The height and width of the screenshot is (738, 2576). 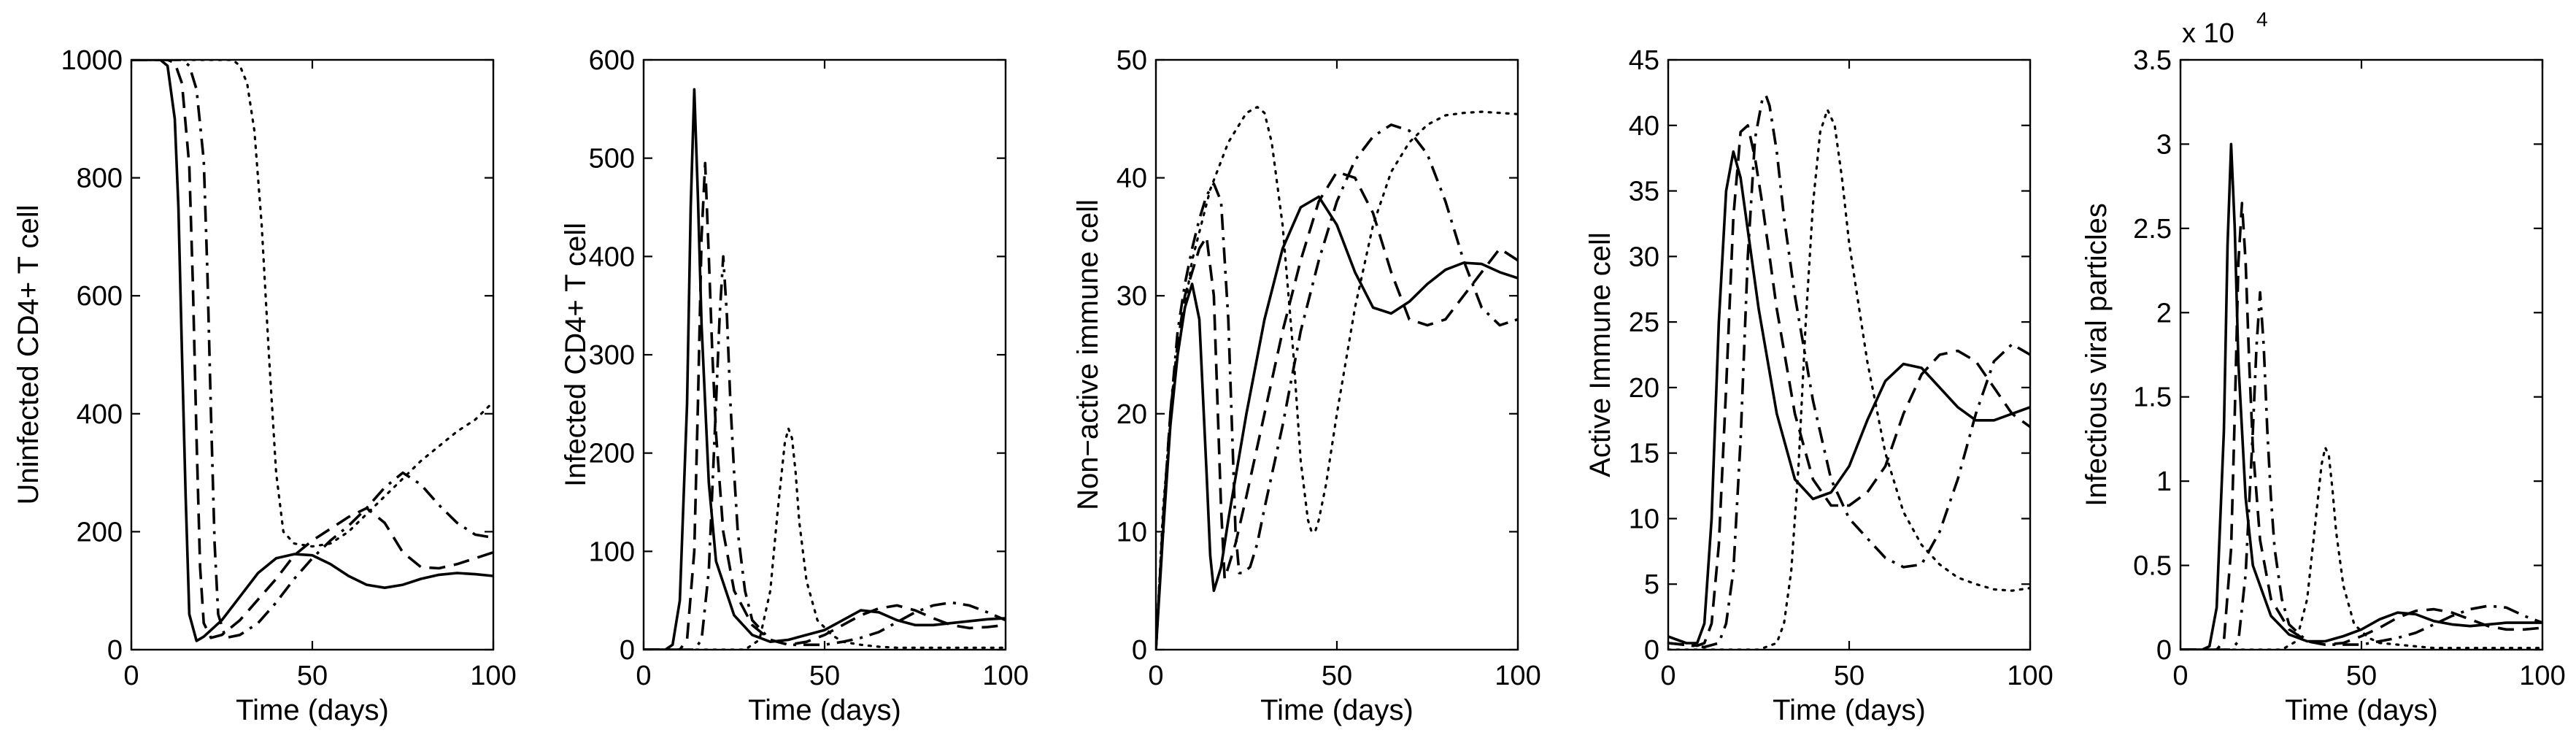 I want to click on y-tick-label: 45, so click(x=1644, y=60).